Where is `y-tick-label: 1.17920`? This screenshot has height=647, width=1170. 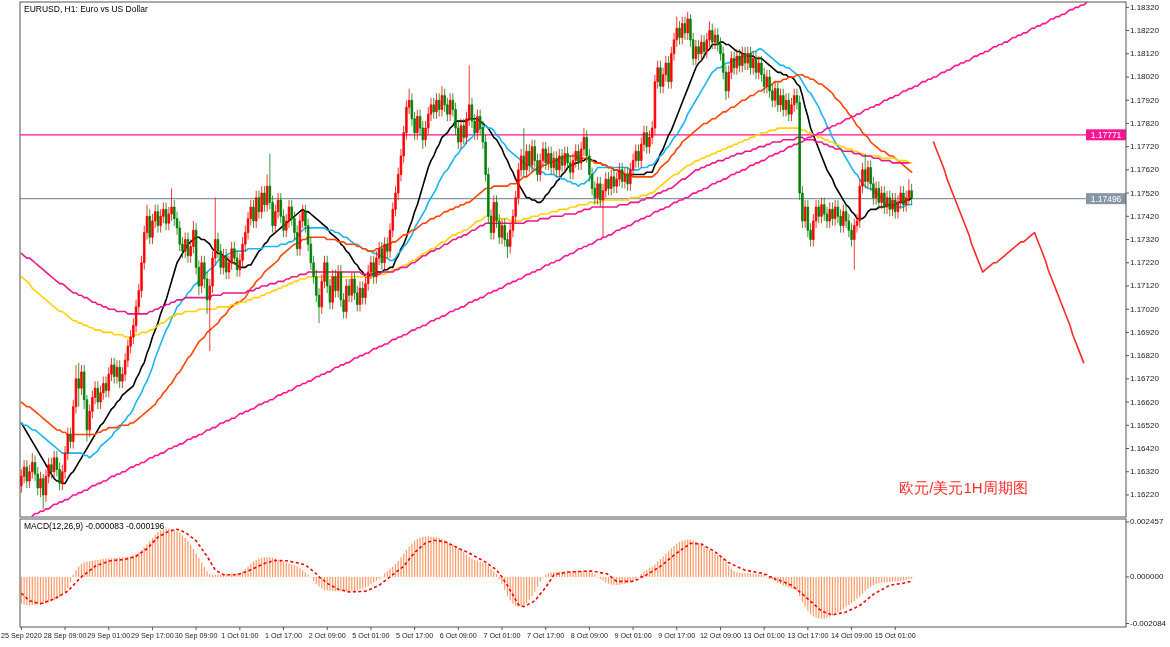
y-tick-label: 1.17920 is located at coordinates (1145, 100).